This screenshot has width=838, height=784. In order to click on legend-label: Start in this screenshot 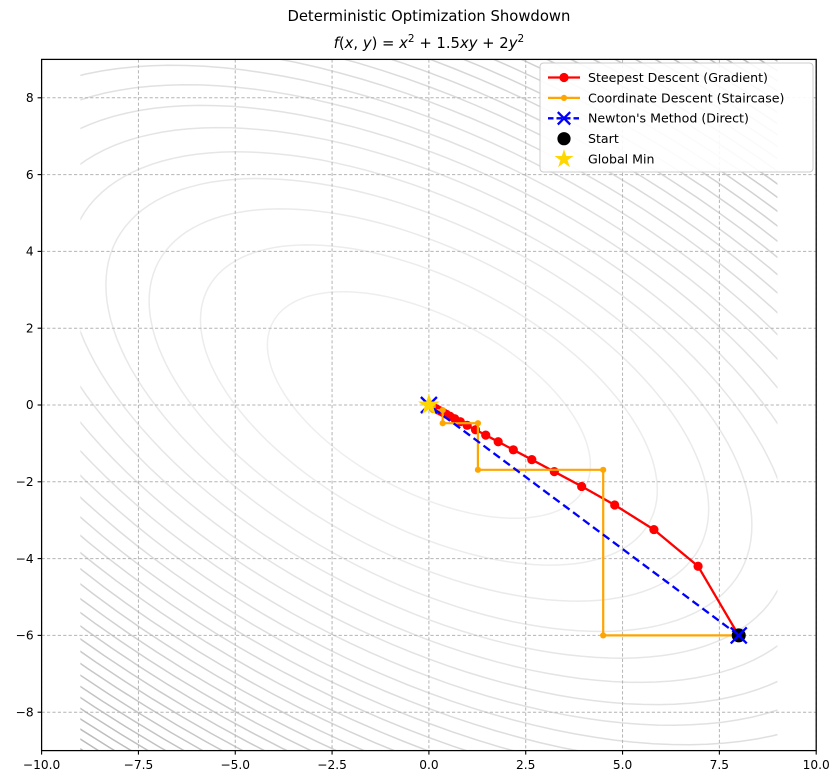, I will do `click(603, 138)`.